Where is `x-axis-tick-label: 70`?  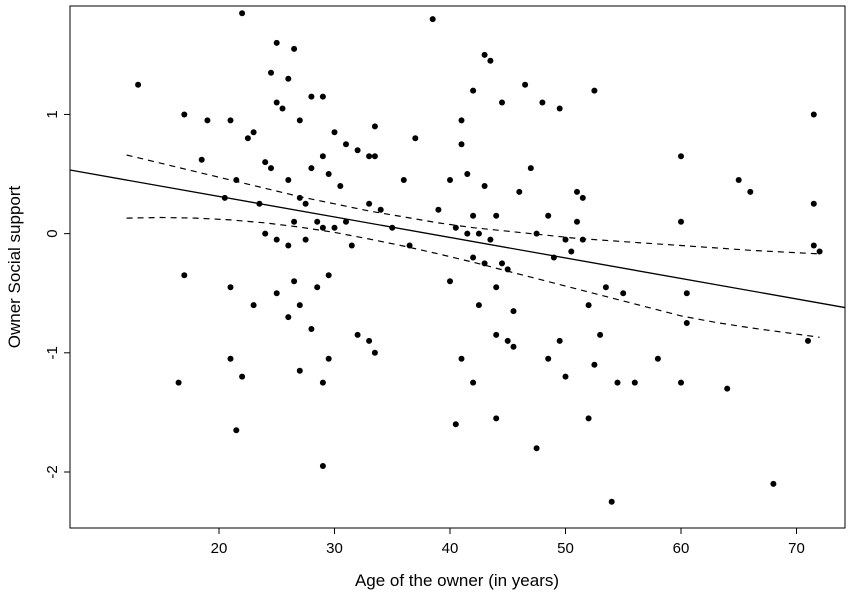 x-axis-tick-label: 70 is located at coordinates (796, 548).